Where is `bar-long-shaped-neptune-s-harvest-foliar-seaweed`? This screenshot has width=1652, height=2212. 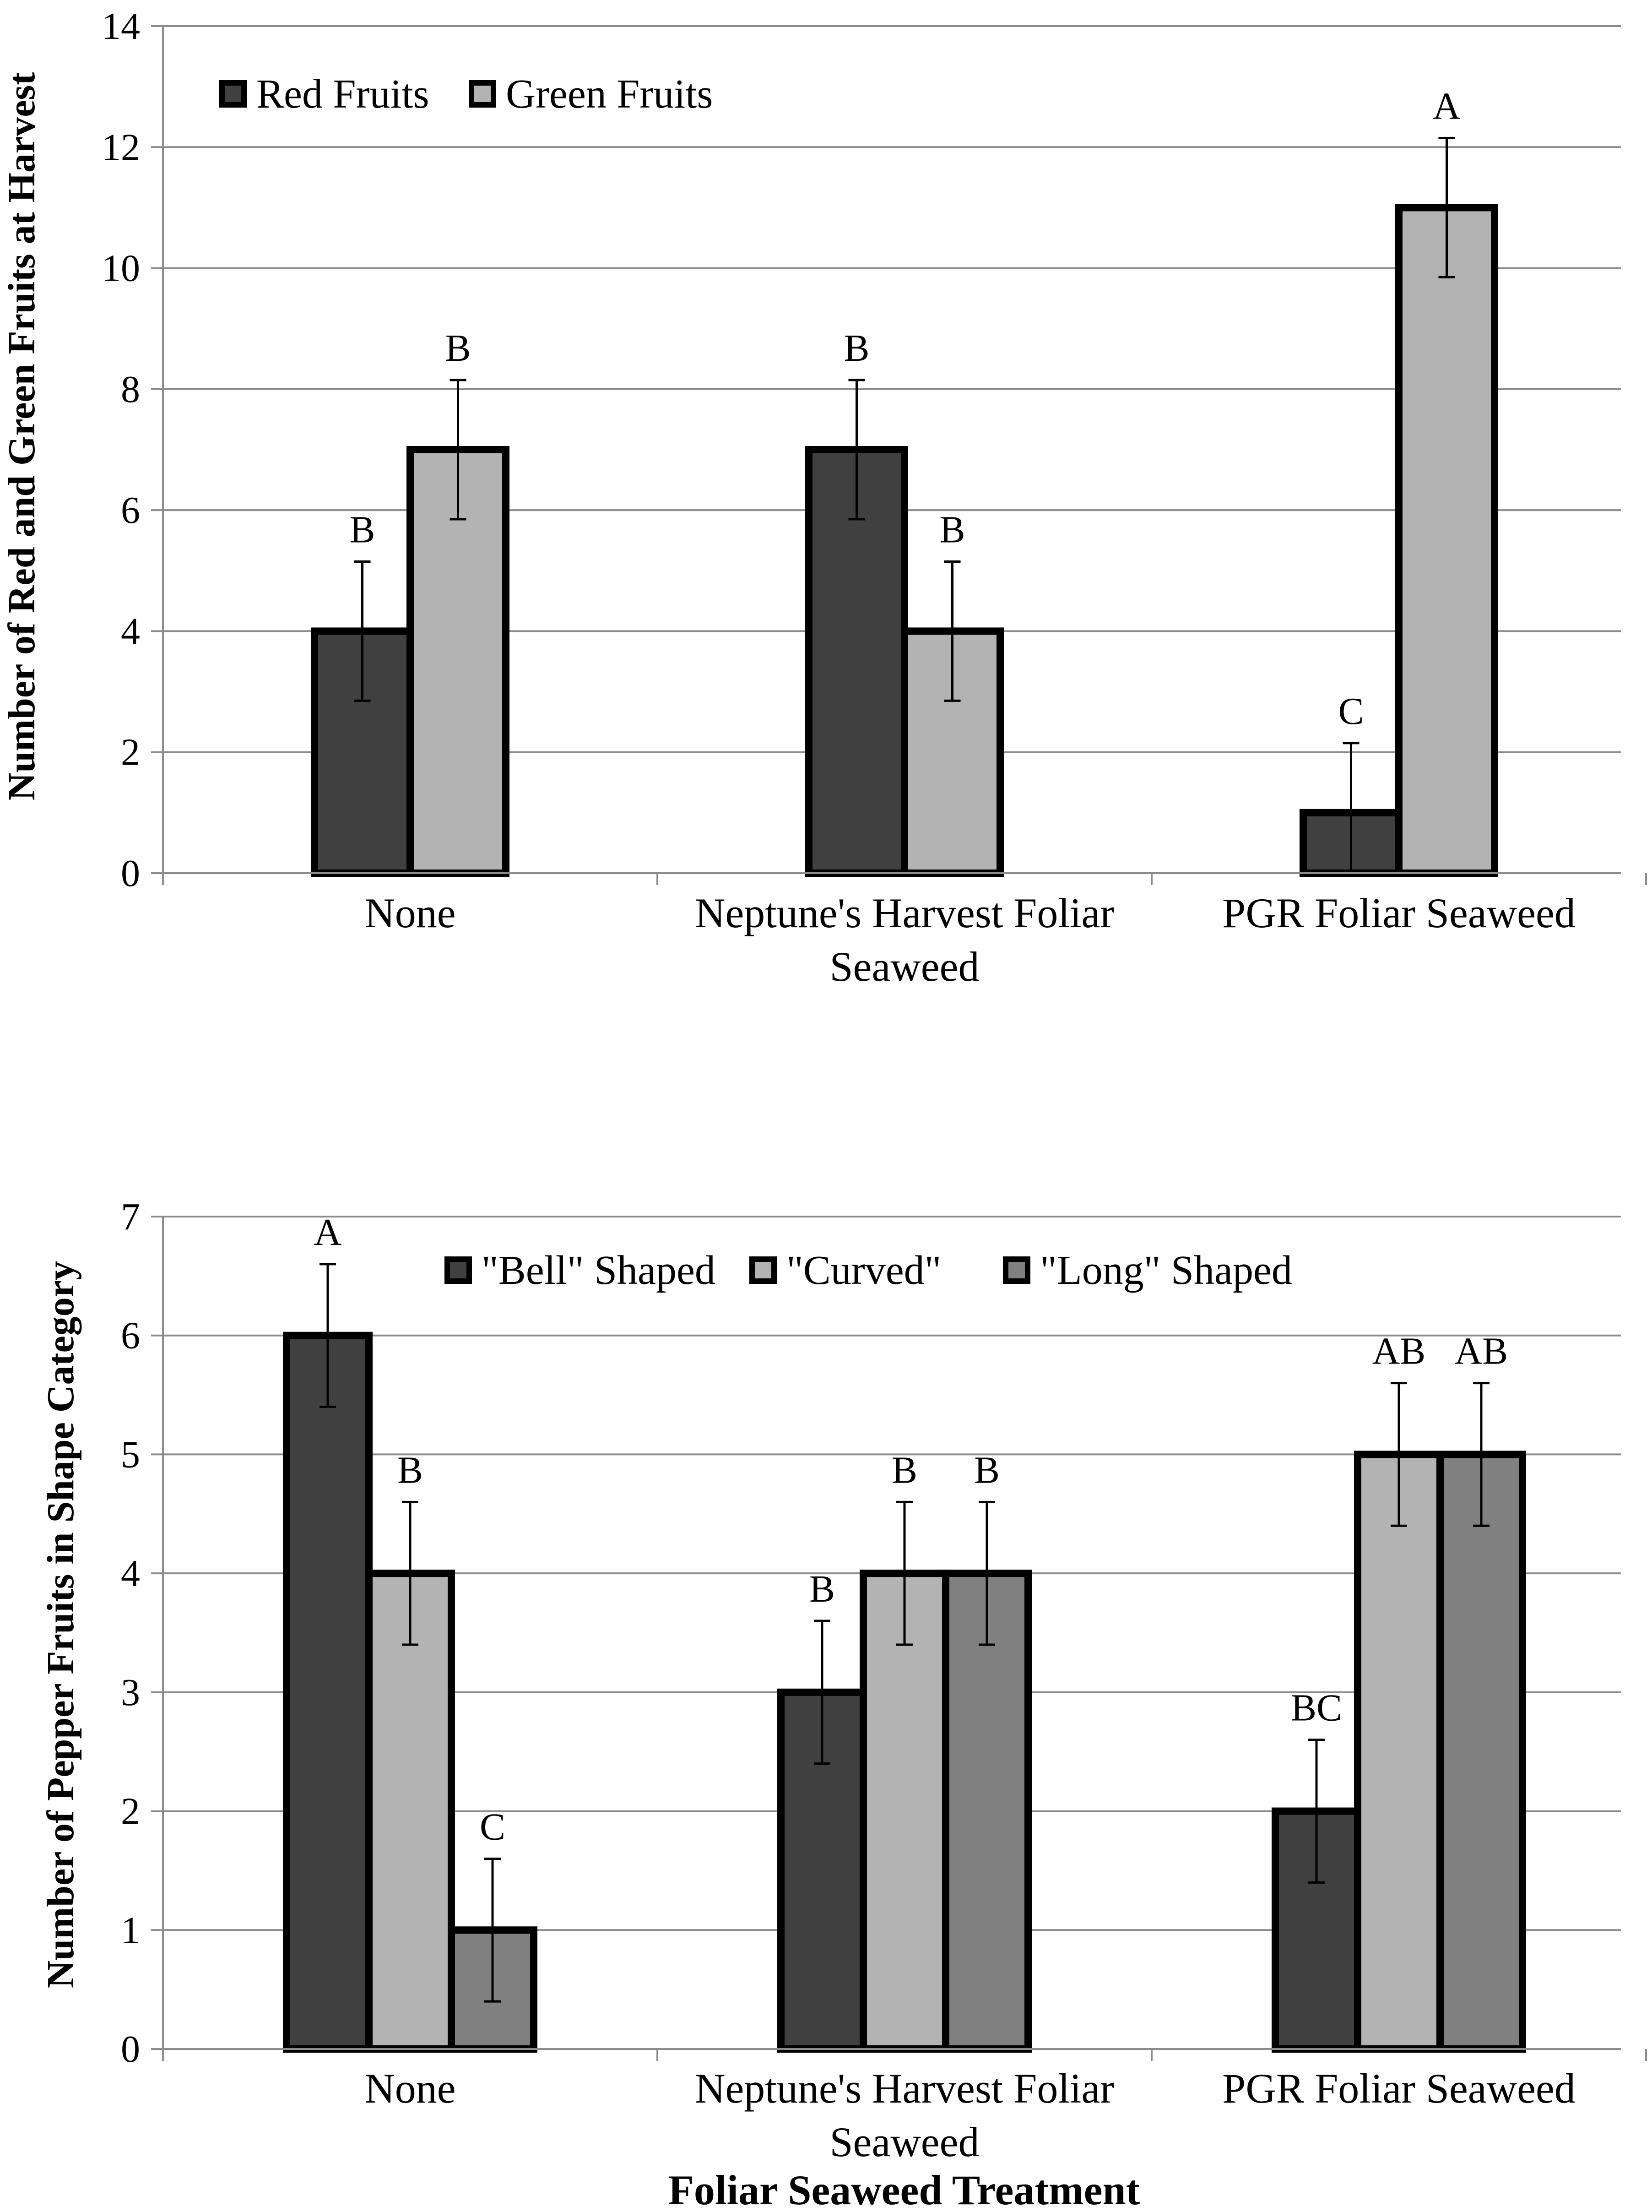
bar-long-shaped-neptune-s-harvest-foliar-seaweed is located at coordinates (987, 1811).